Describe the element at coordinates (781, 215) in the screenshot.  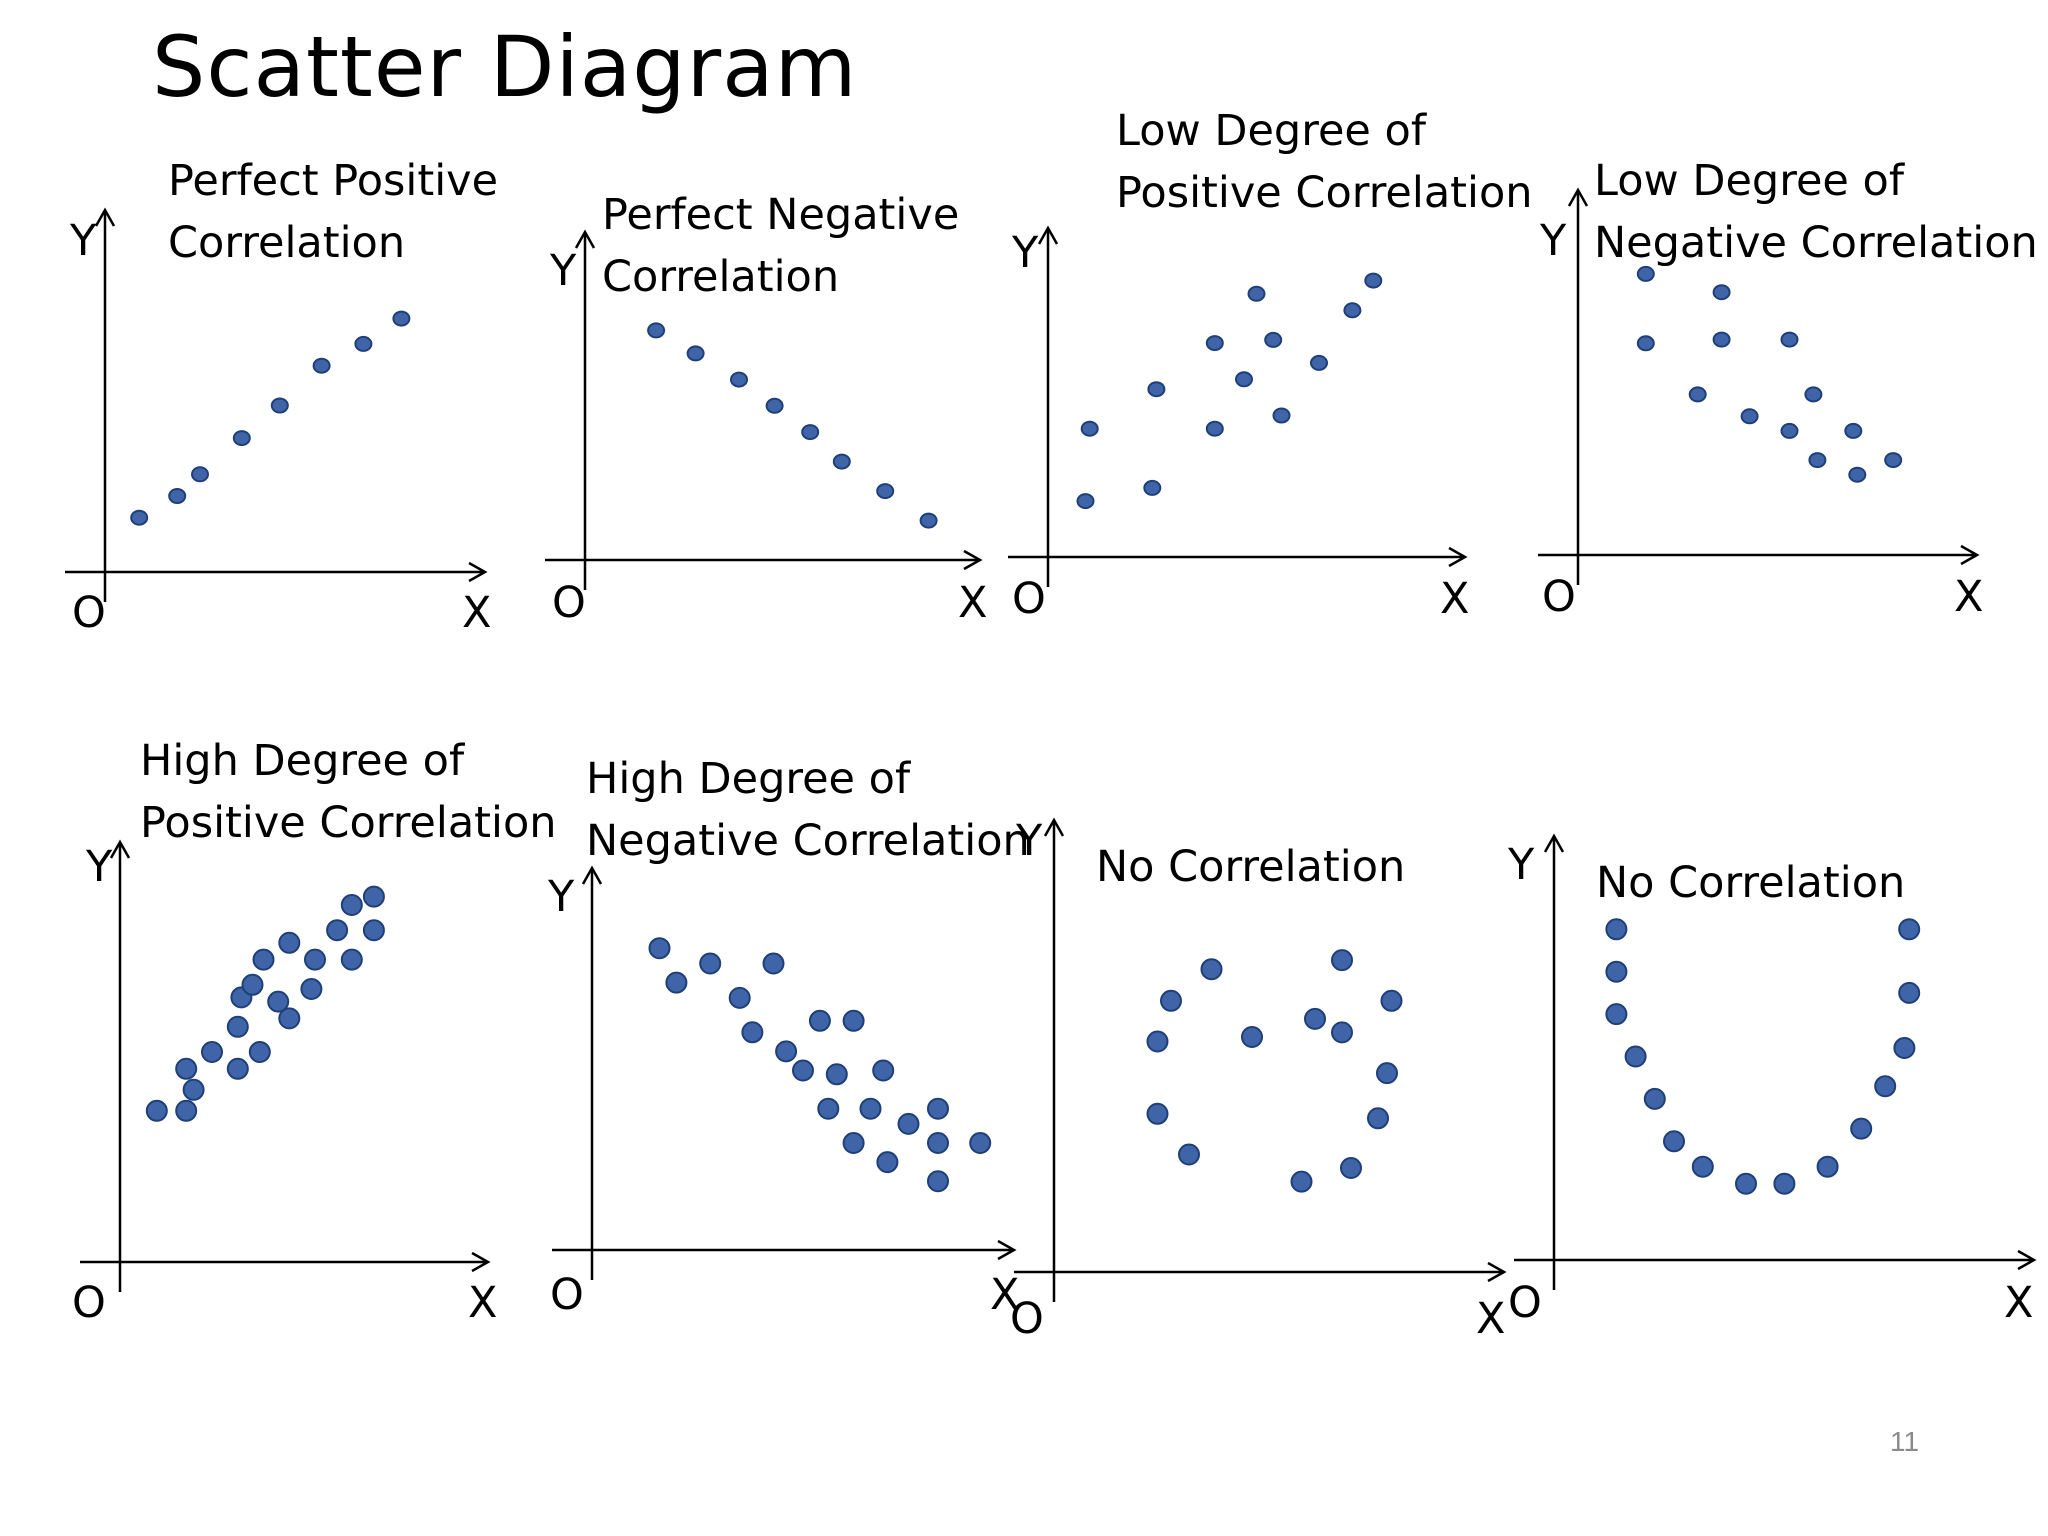
I see `panel-title-line: Perfect Negative` at that location.